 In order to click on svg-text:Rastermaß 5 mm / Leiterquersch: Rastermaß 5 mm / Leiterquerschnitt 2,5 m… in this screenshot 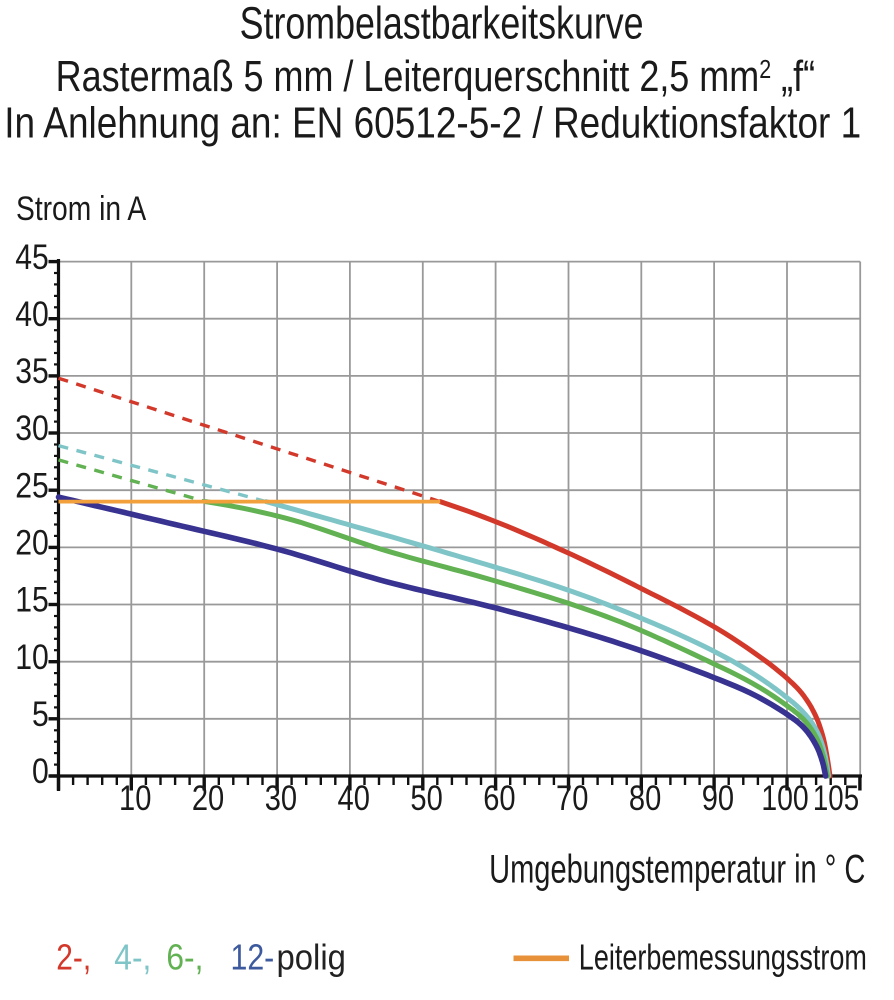, I will do `click(435, 77)`.